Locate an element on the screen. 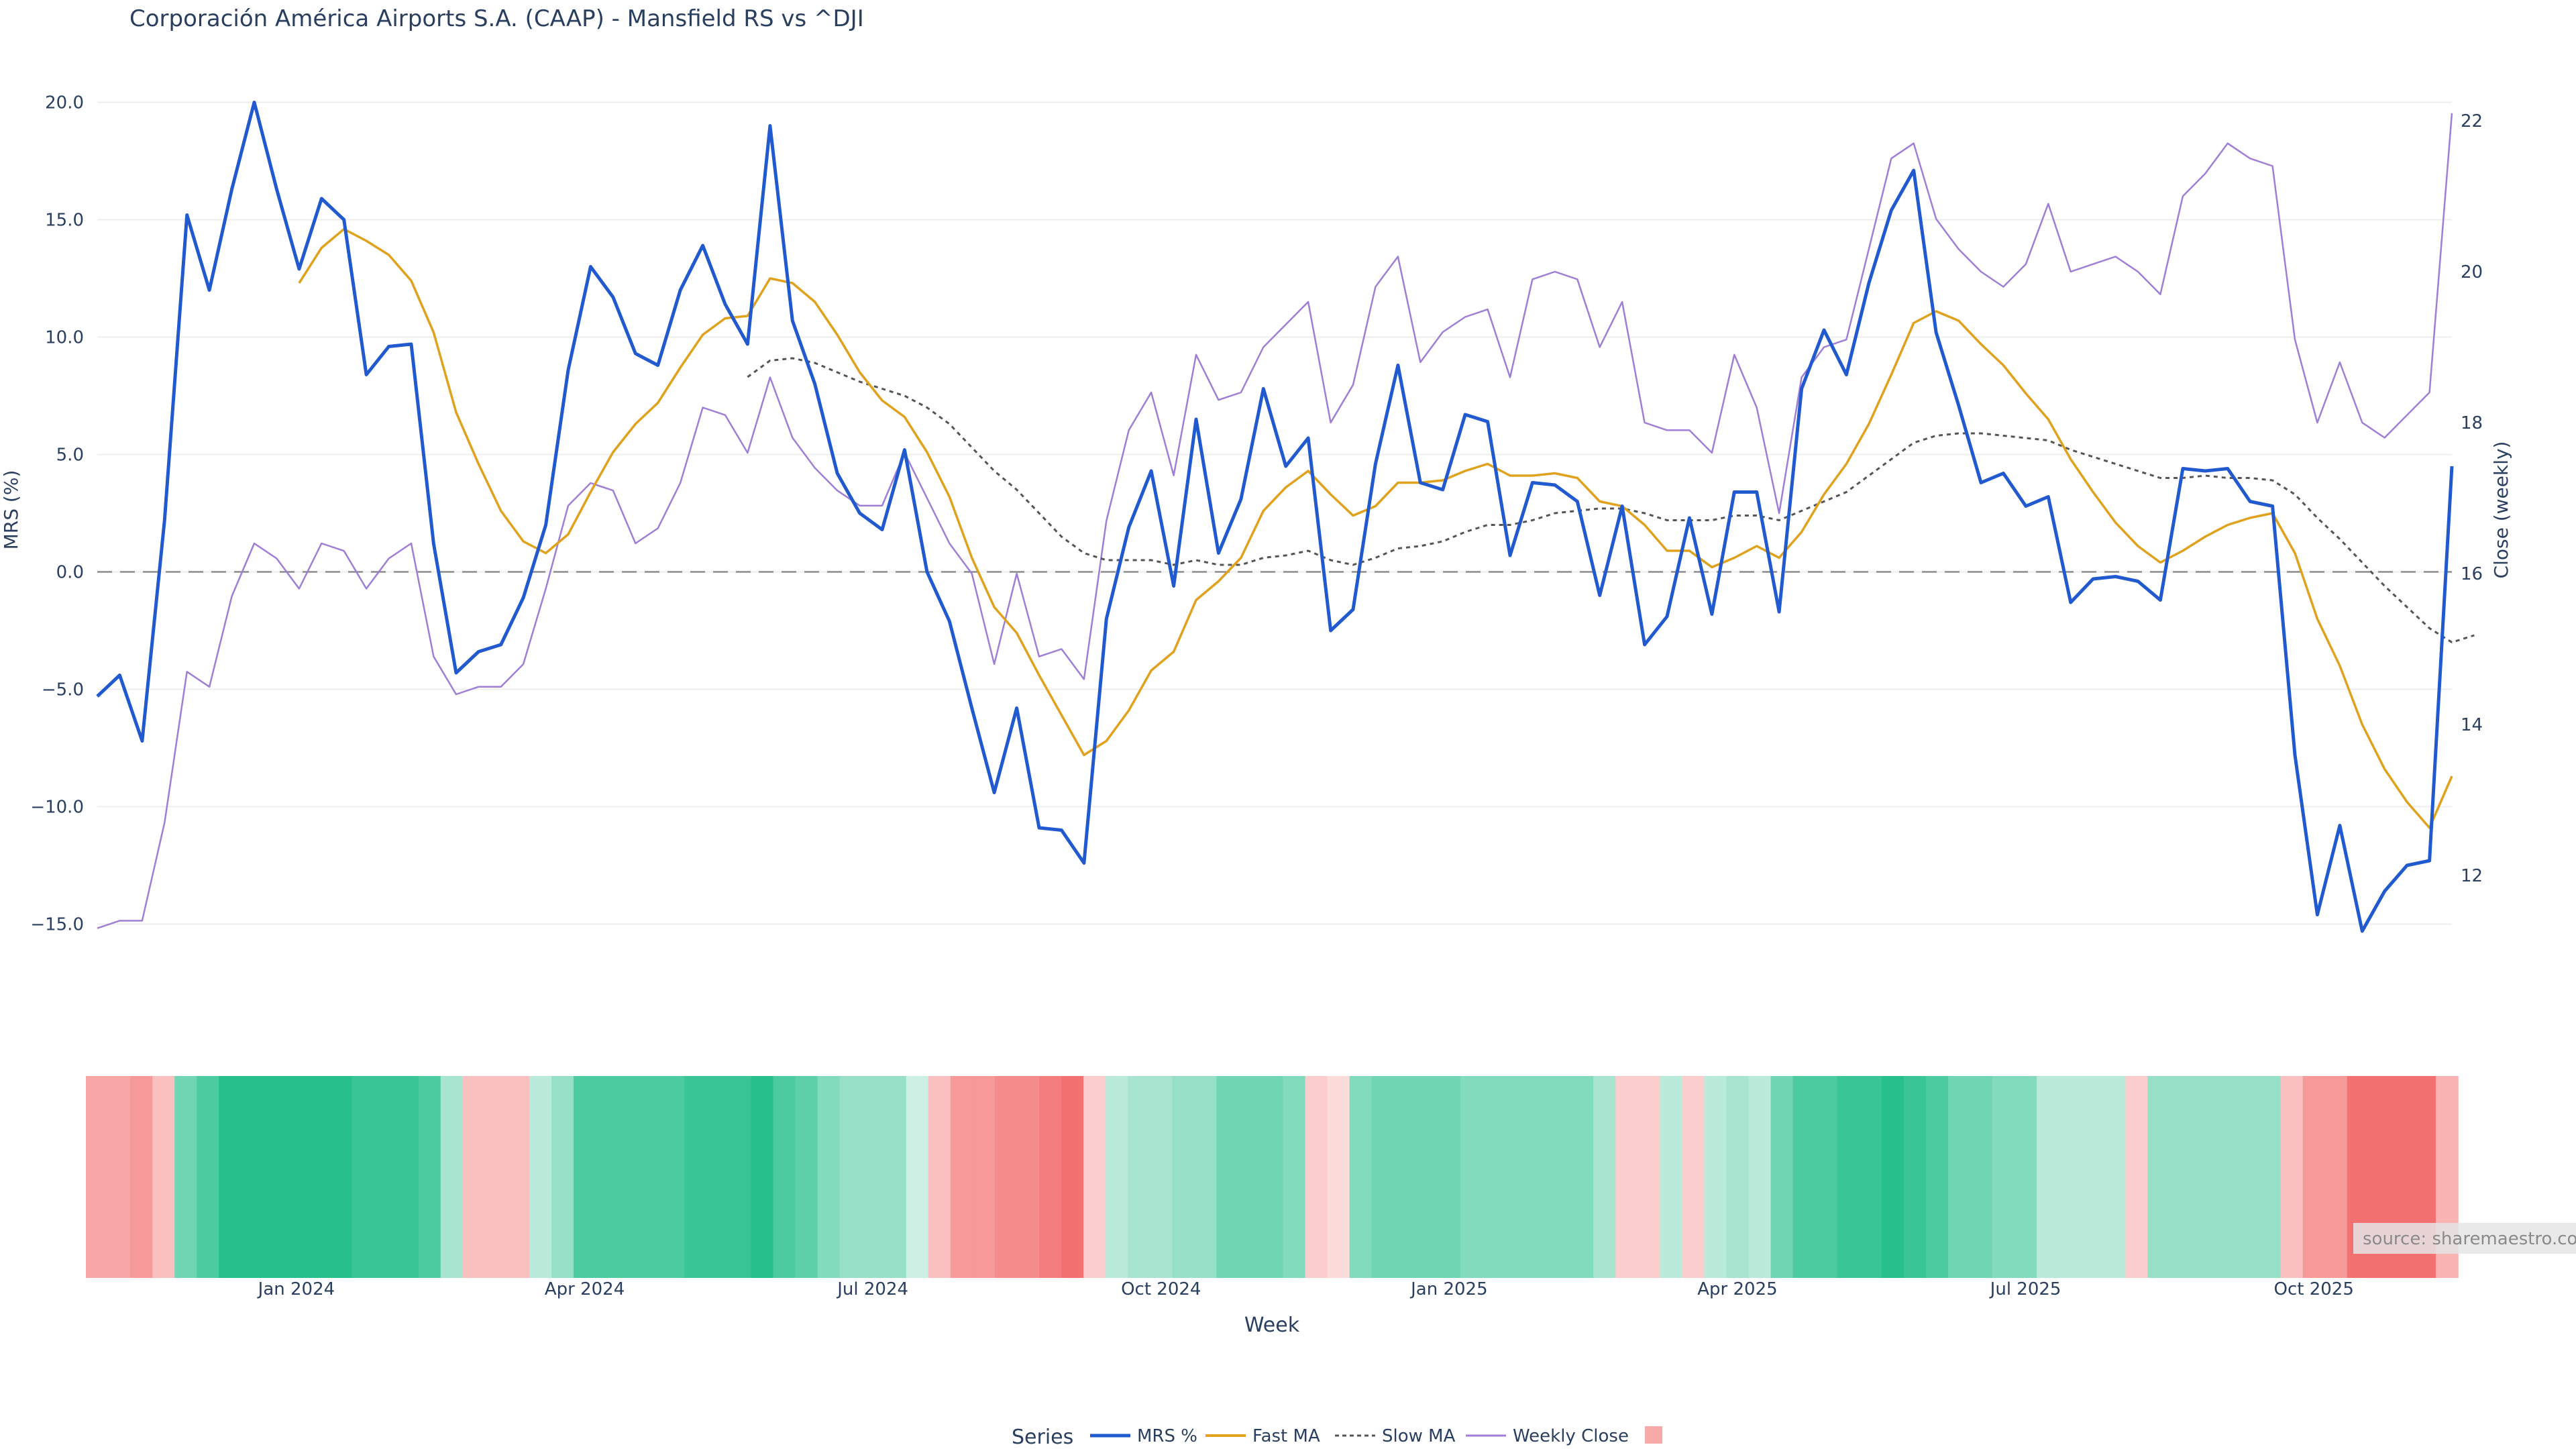 This screenshot has width=2576, height=1449. y-tick-label: −10.0 is located at coordinates (57, 808).